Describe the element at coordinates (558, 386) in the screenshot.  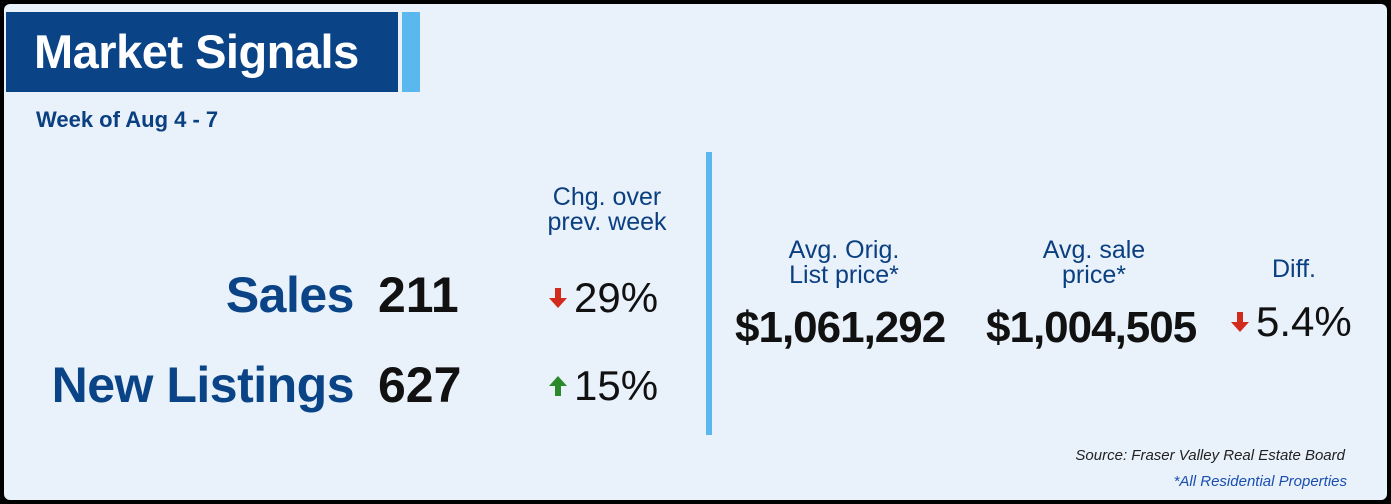
I see `arrow-up-icon` at that location.